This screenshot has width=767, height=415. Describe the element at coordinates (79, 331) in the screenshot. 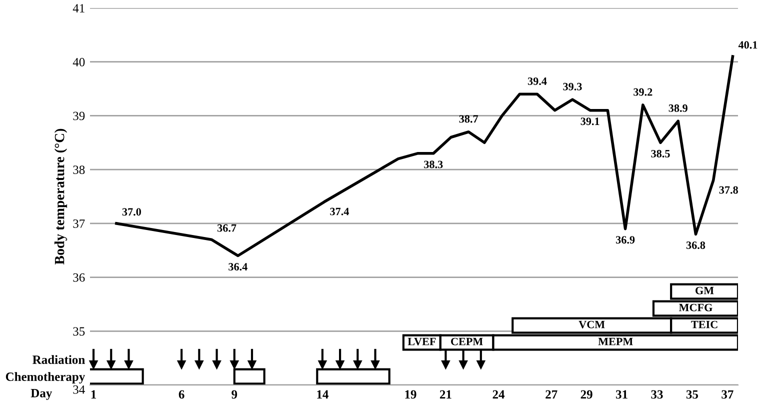

I see `y-tick-label: 35` at that location.